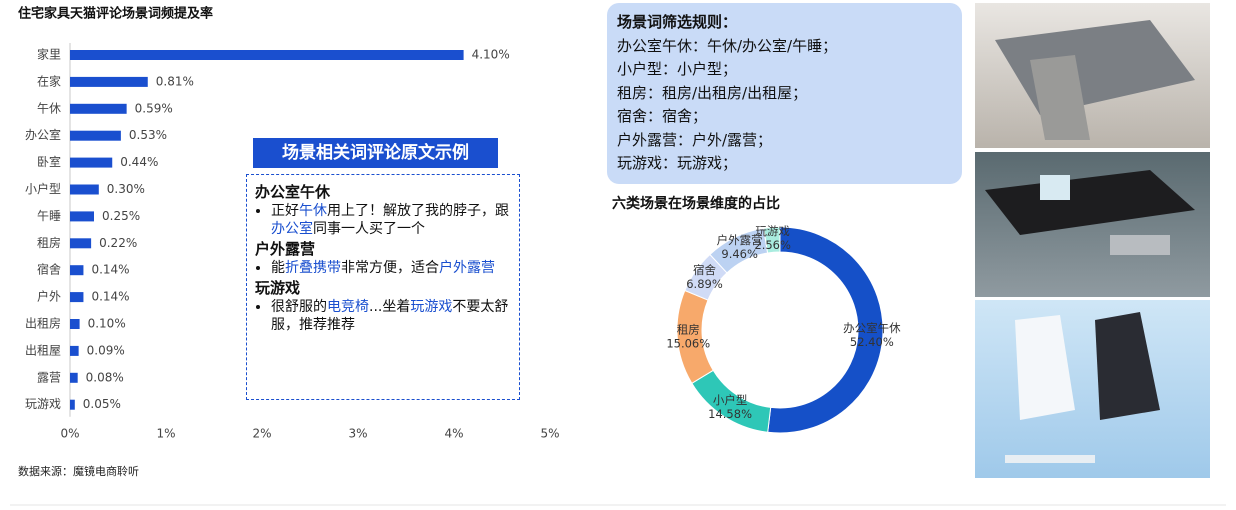 This screenshot has height=510, width=1236. What do you see at coordinates (418, 211) in the screenshot?
I see `text-segment: 用上了！解放了我的脖子，跟` at bounding box center [418, 211].